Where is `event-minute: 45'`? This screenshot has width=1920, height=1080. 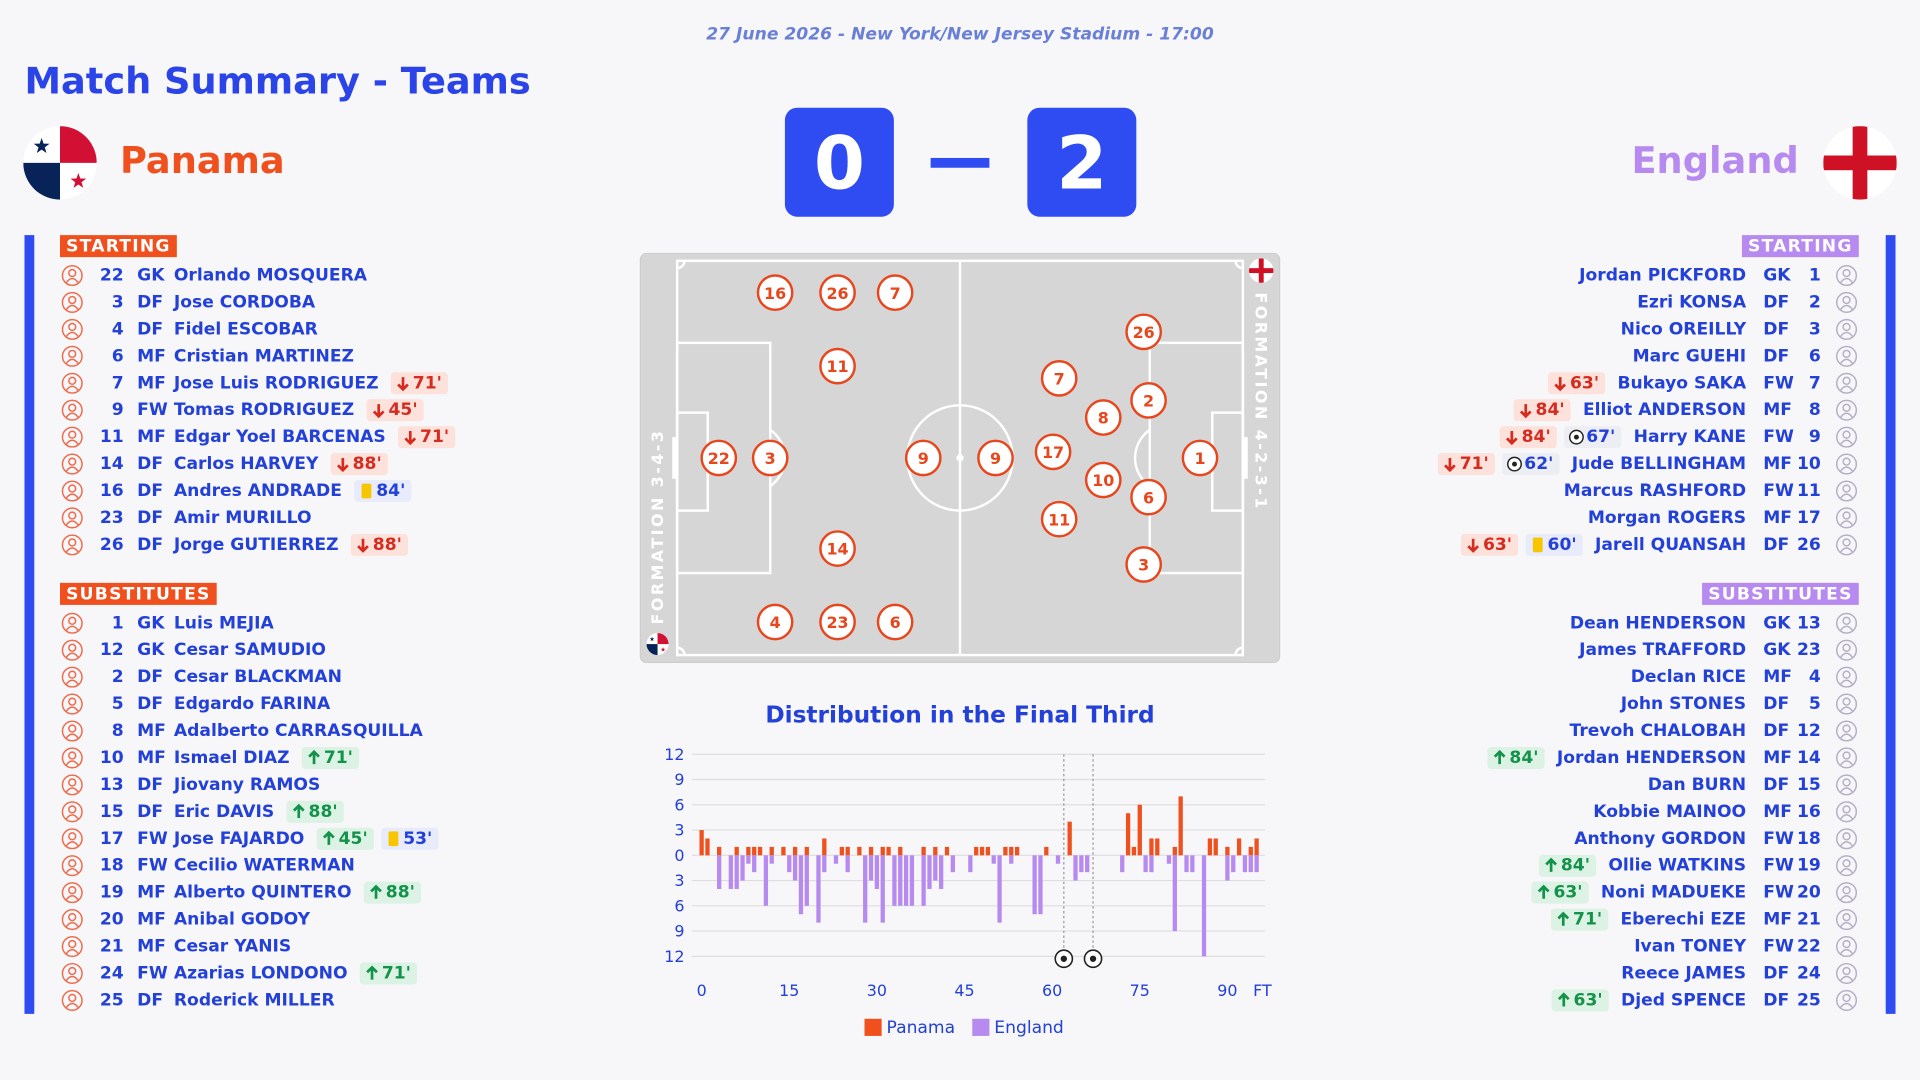 event-minute: 45' is located at coordinates (353, 839).